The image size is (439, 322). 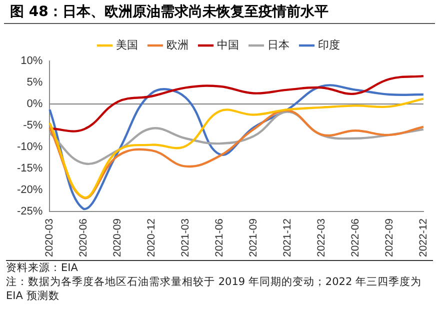 What do you see at coordinates (227, 45) in the screenshot?
I see `legend-label: 中国` at bounding box center [227, 45].